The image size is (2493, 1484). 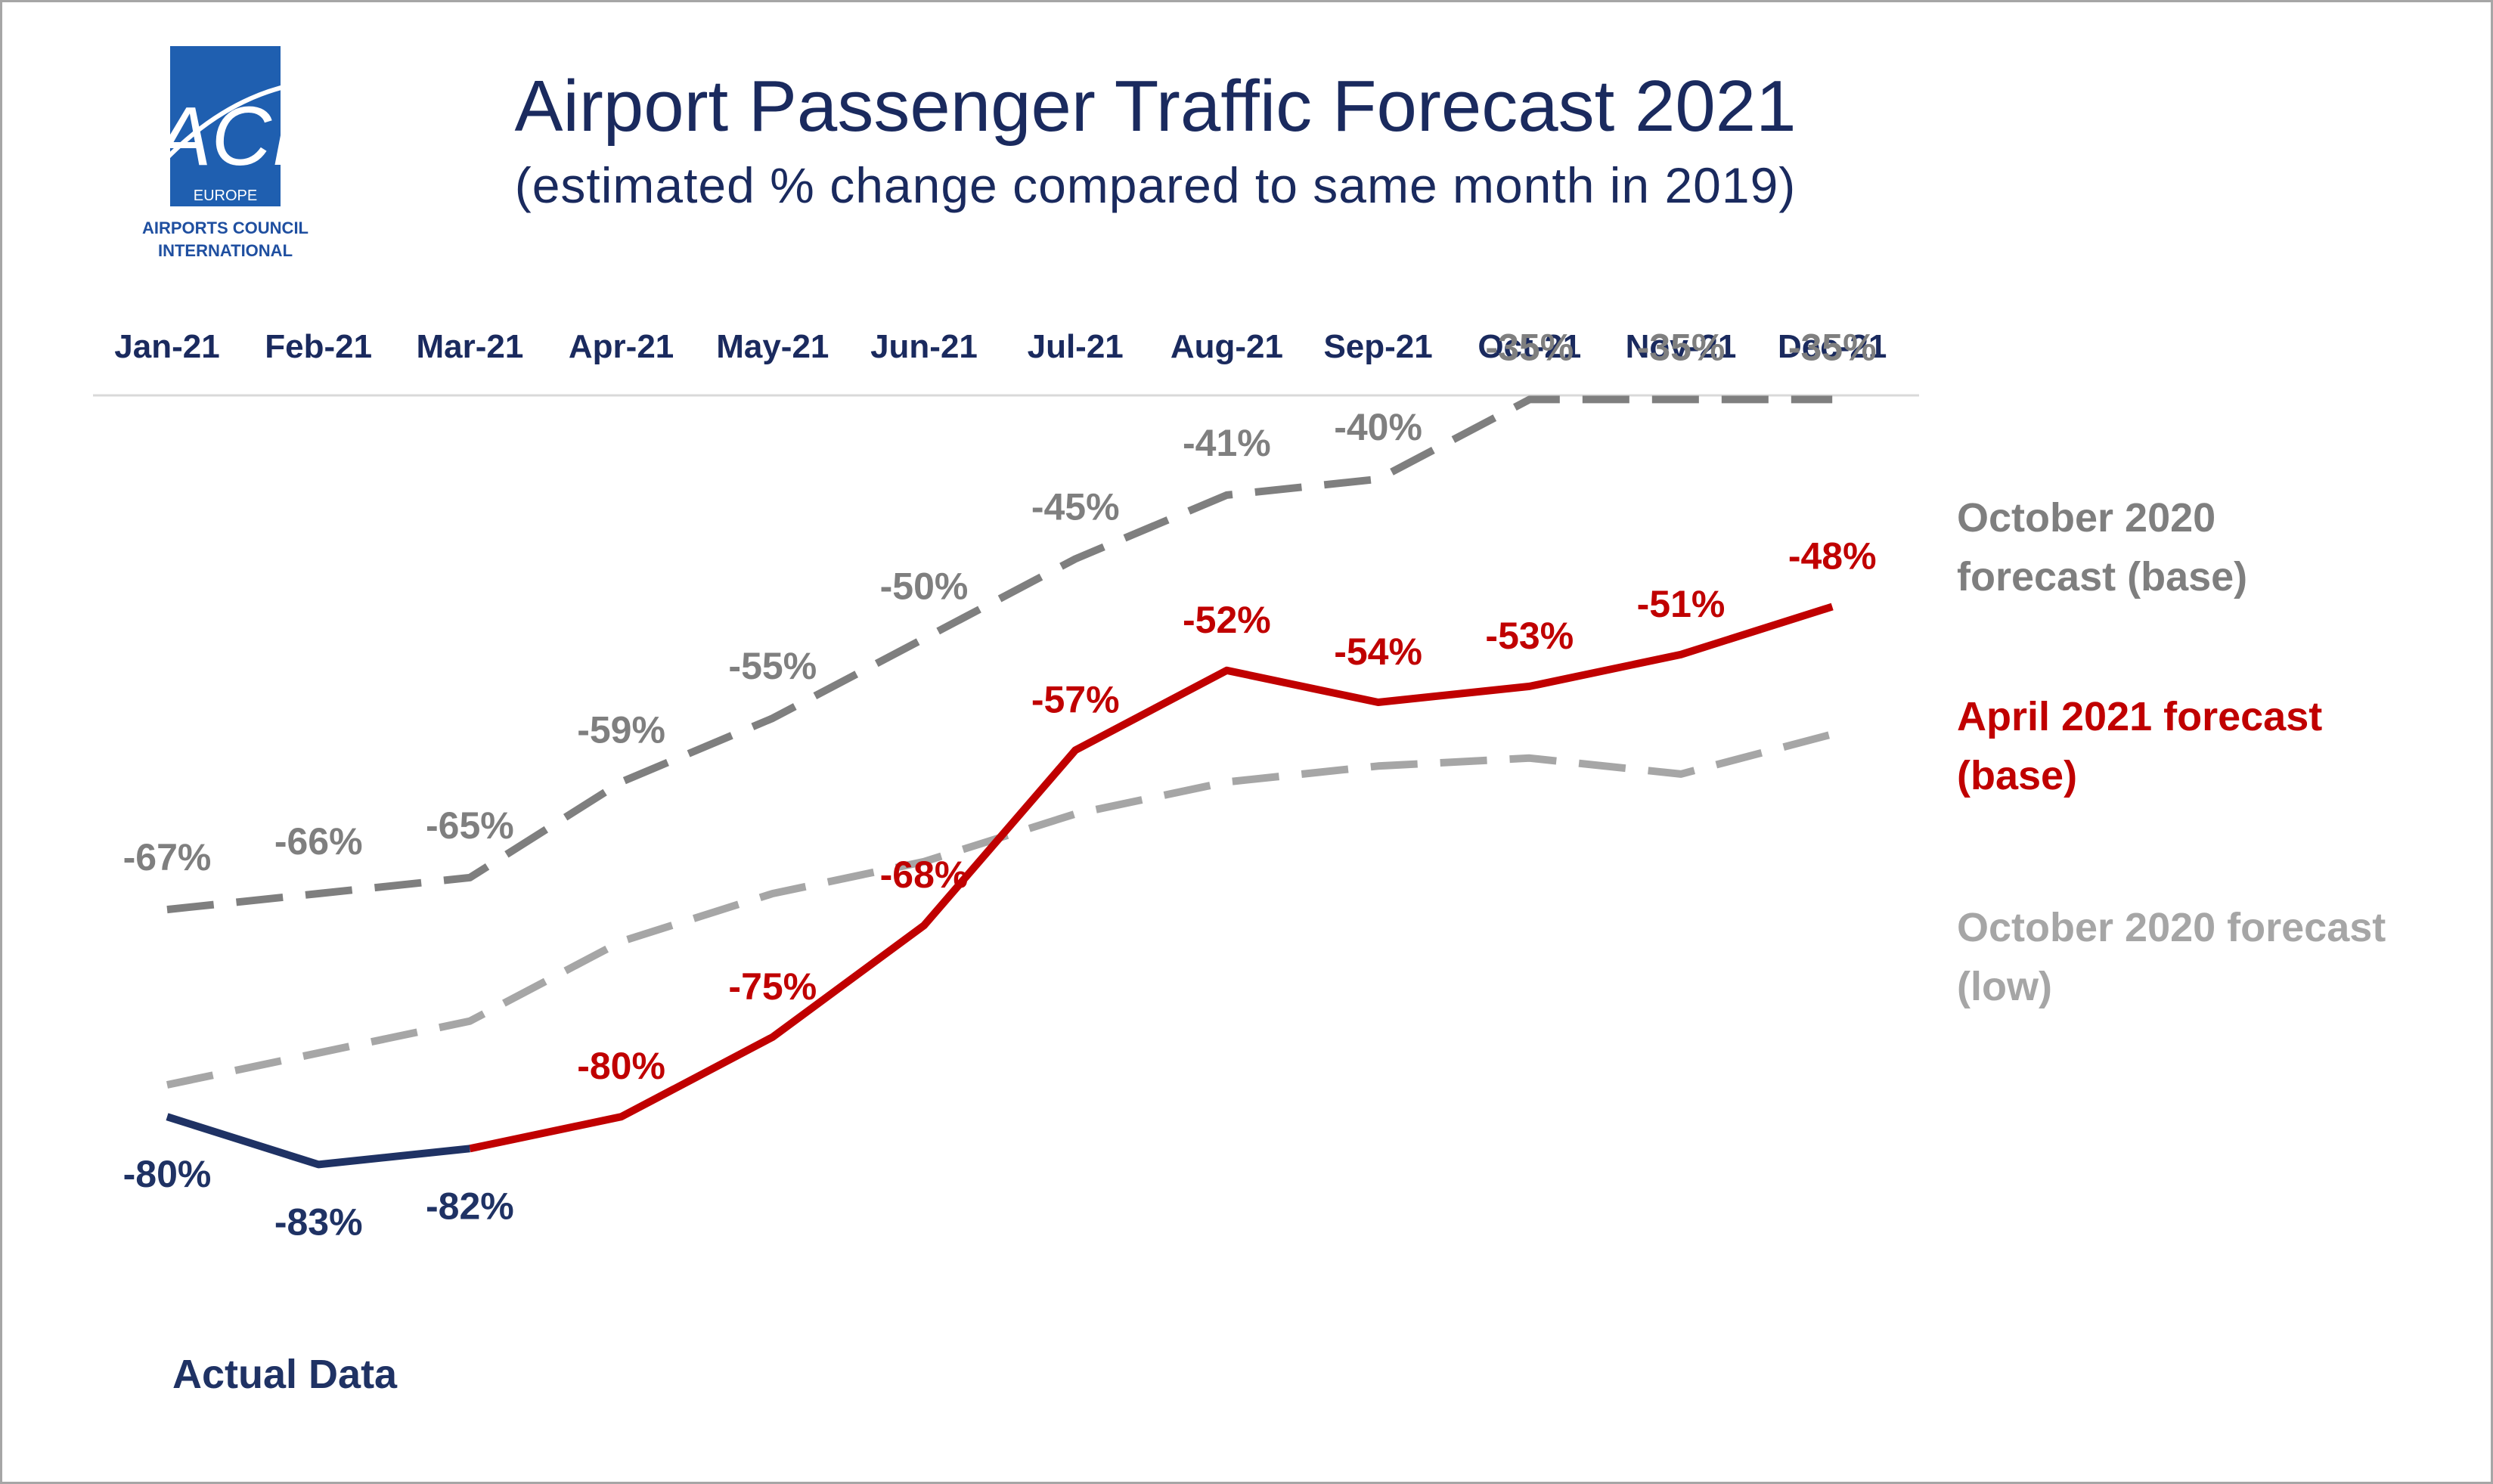 I want to click on data-label-oct-2020-base: -59%, so click(x=621, y=729).